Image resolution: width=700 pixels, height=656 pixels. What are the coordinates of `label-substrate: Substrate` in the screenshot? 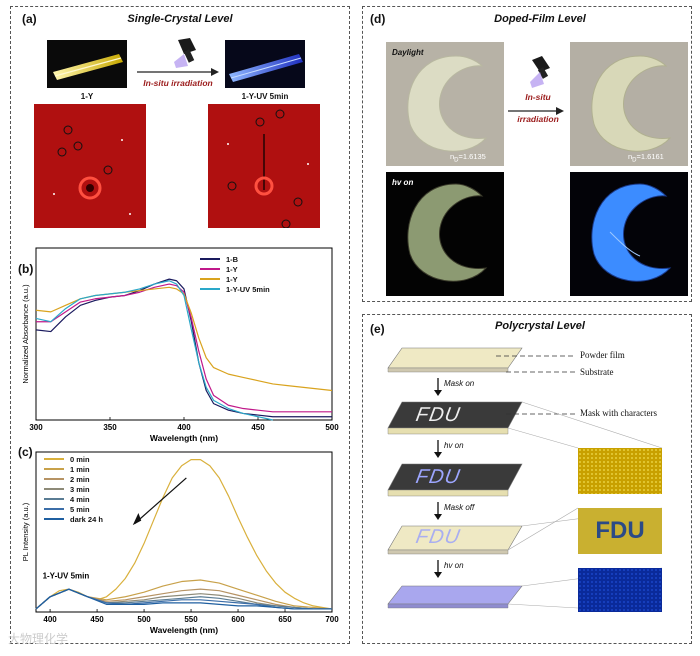 It's located at (597, 372).